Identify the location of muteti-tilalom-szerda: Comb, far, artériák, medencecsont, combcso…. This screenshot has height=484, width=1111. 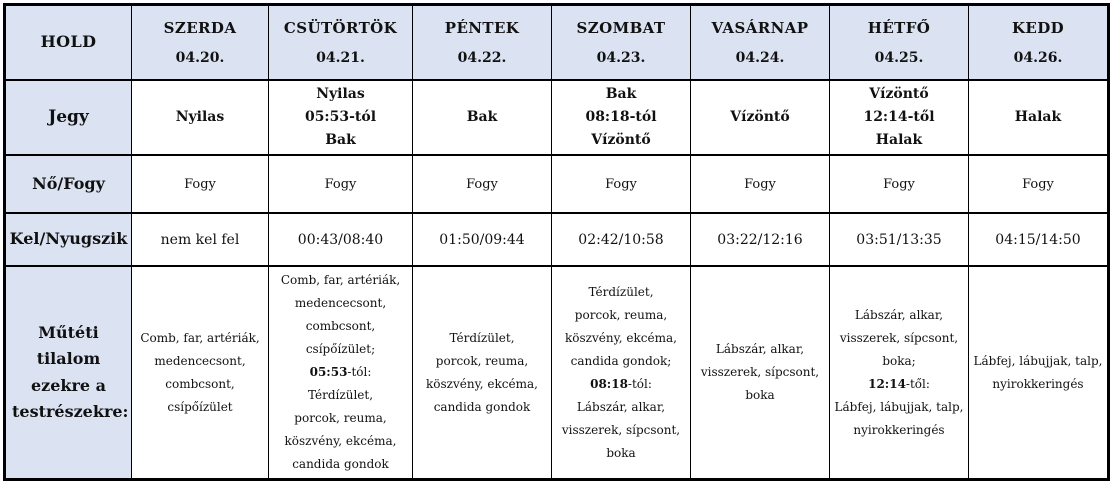
(200, 372).